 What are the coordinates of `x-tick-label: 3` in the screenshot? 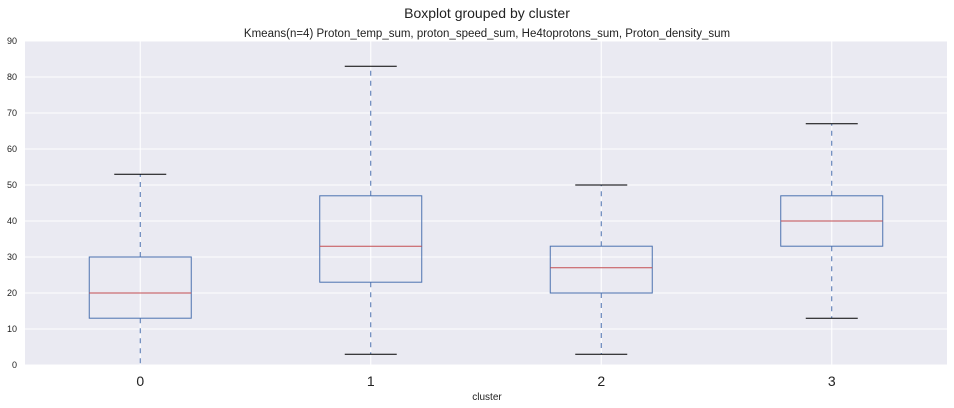 It's located at (832, 381).